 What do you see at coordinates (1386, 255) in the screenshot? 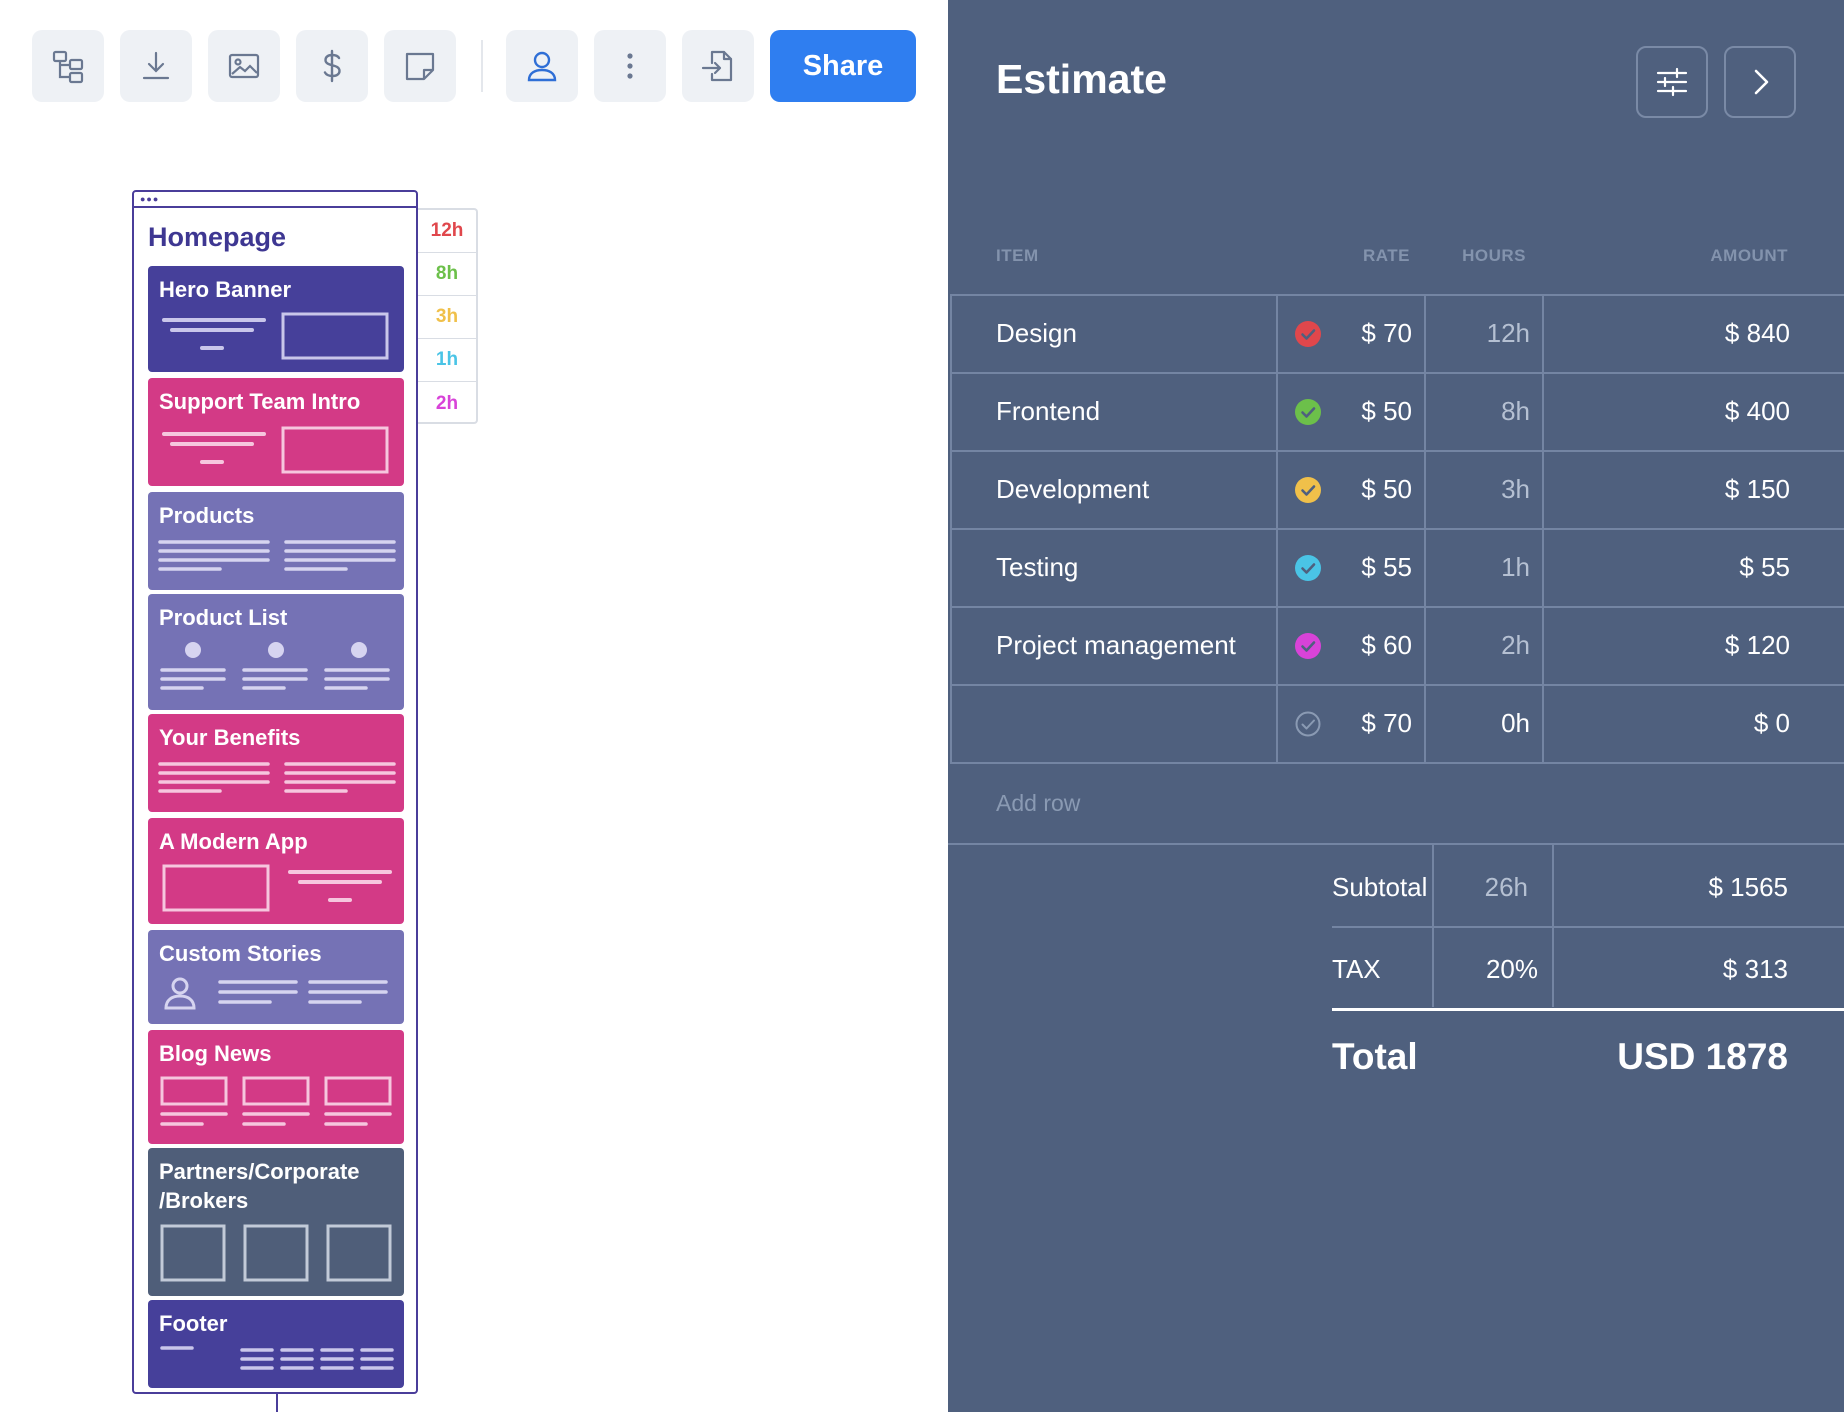
I see `column-header-rate: RATE` at bounding box center [1386, 255].